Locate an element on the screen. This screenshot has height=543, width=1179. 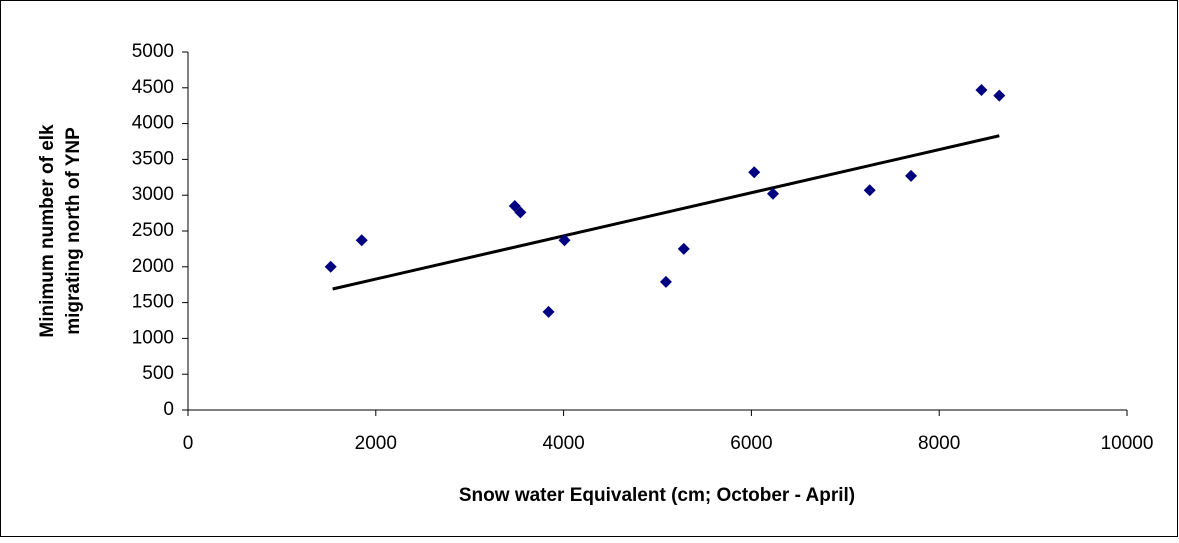
x-tick-label: 0 is located at coordinates (188, 443).